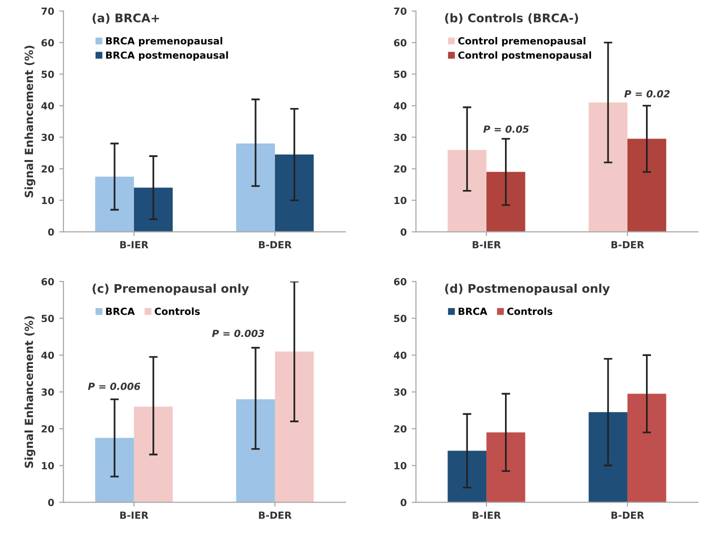 Image resolution: width=705 pixels, height=552 pixels. Describe the element at coordinates (167, 56) in the screenshot. I see `legend-label: BRCA postmenopausal` at that location.